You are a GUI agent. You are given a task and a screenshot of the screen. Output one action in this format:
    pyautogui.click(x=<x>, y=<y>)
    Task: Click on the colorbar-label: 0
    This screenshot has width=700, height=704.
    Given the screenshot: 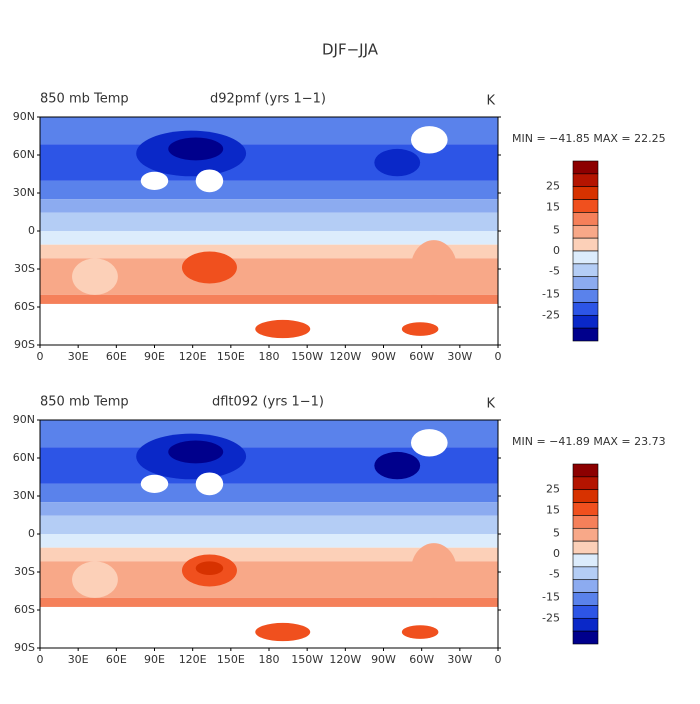 What is the action you would take?
    pyautogui.click(x=556, y=553)
    